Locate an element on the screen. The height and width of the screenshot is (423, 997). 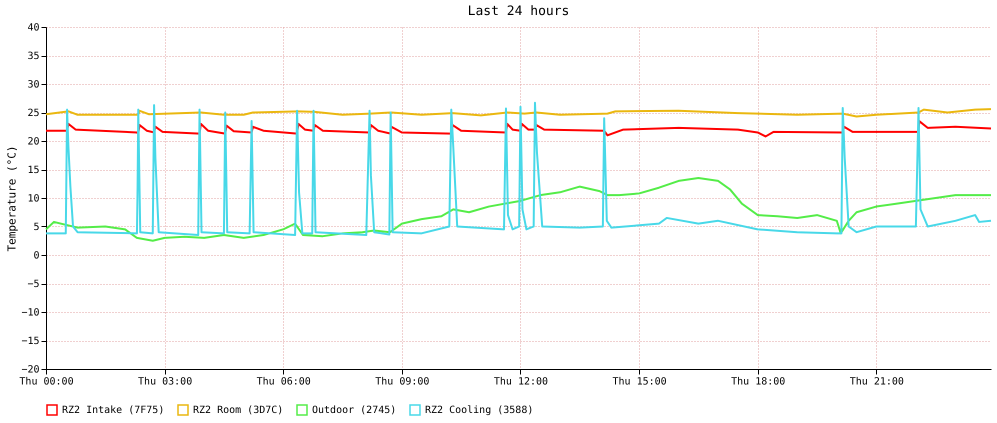
y-axis-title: Temperature (°C) is located at coordinates (11, 199).